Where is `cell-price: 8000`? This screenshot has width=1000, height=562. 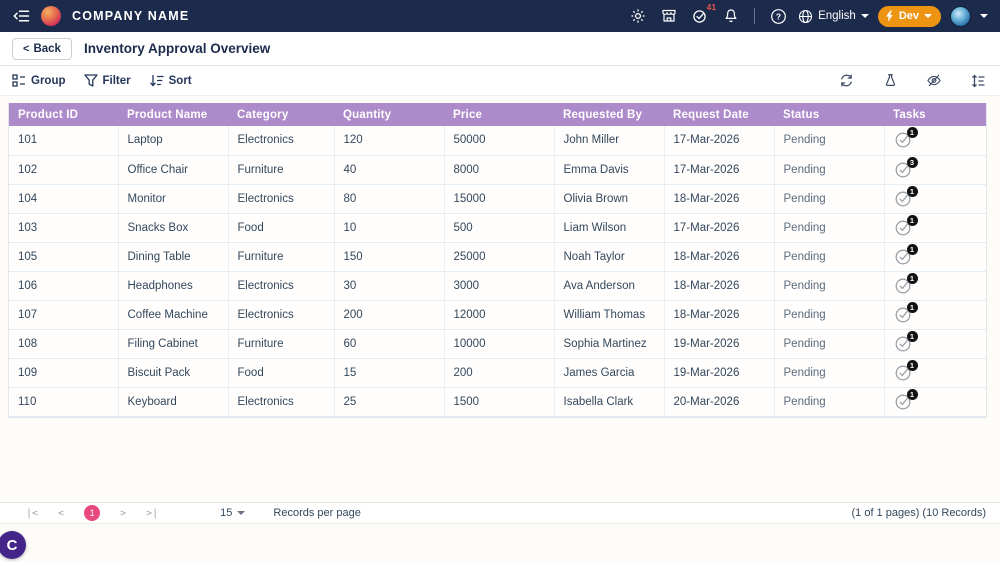
cell-price: 8000 is located at coordinates (499, 170).